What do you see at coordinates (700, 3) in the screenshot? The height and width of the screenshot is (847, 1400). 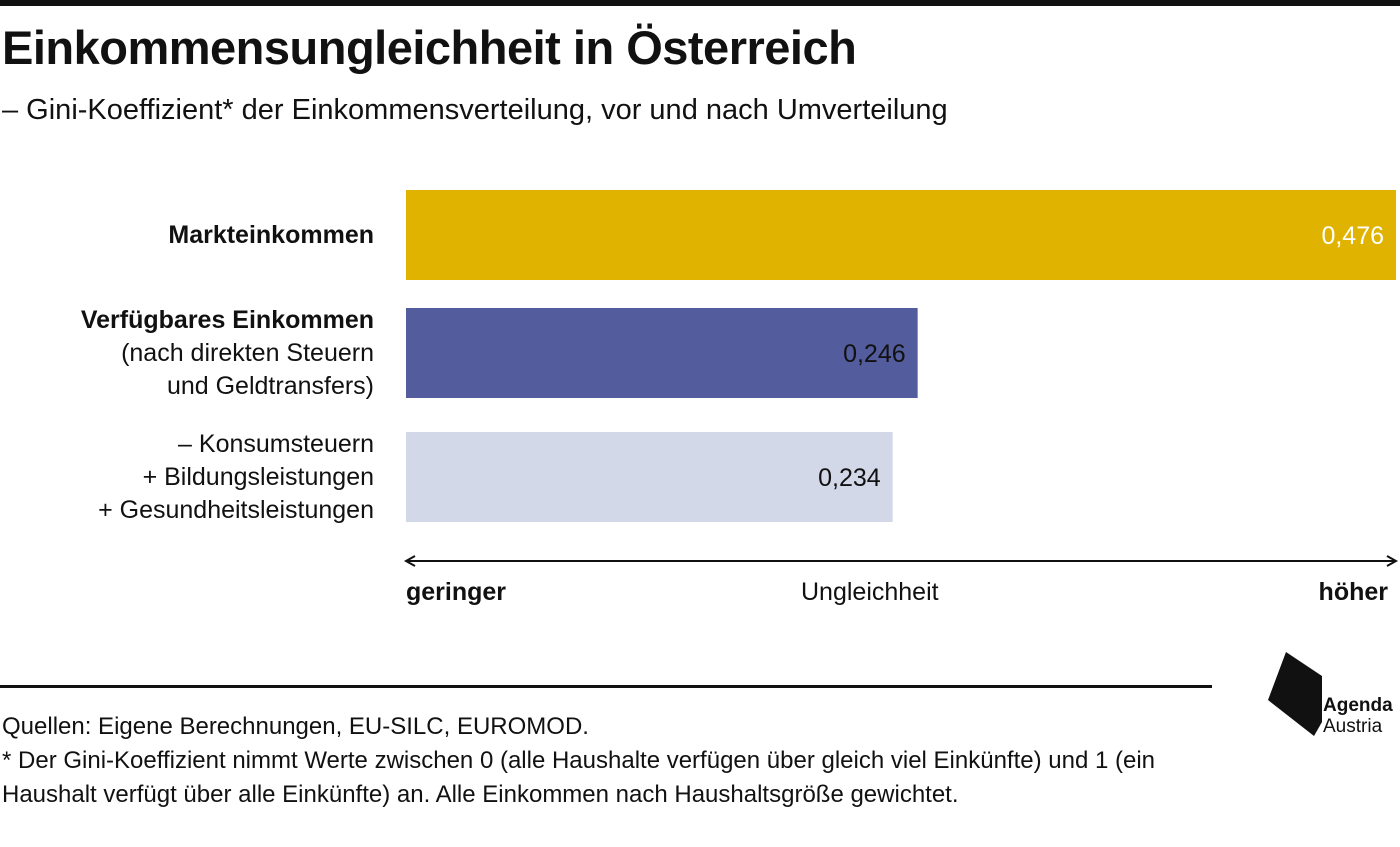 I see `top-rule` at bounding box center [700, 3].